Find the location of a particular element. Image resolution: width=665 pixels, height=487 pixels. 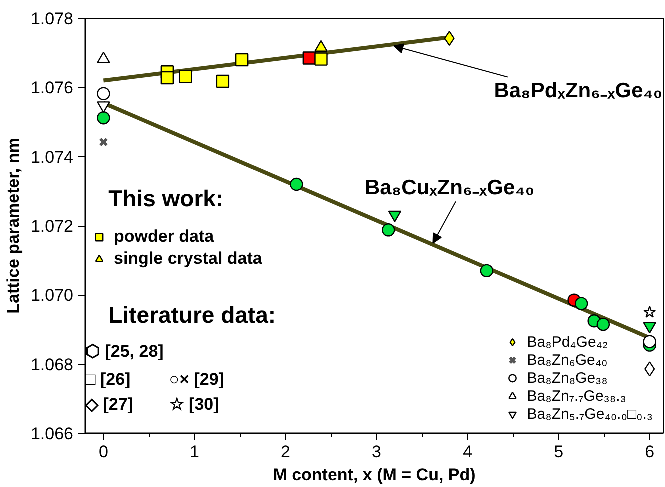

x-tick-label: 5 is located at coordinates (559, 452).